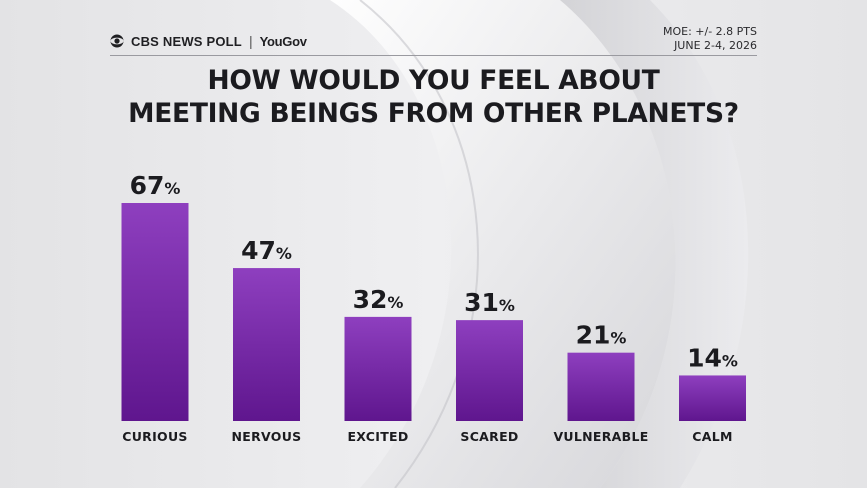  What do you see at coordinates (433, 80) in the screenshot?
I see `chart-title-line1: HOW WOULD YOU FEEL ABOUT` at bounding box center [433, 80].